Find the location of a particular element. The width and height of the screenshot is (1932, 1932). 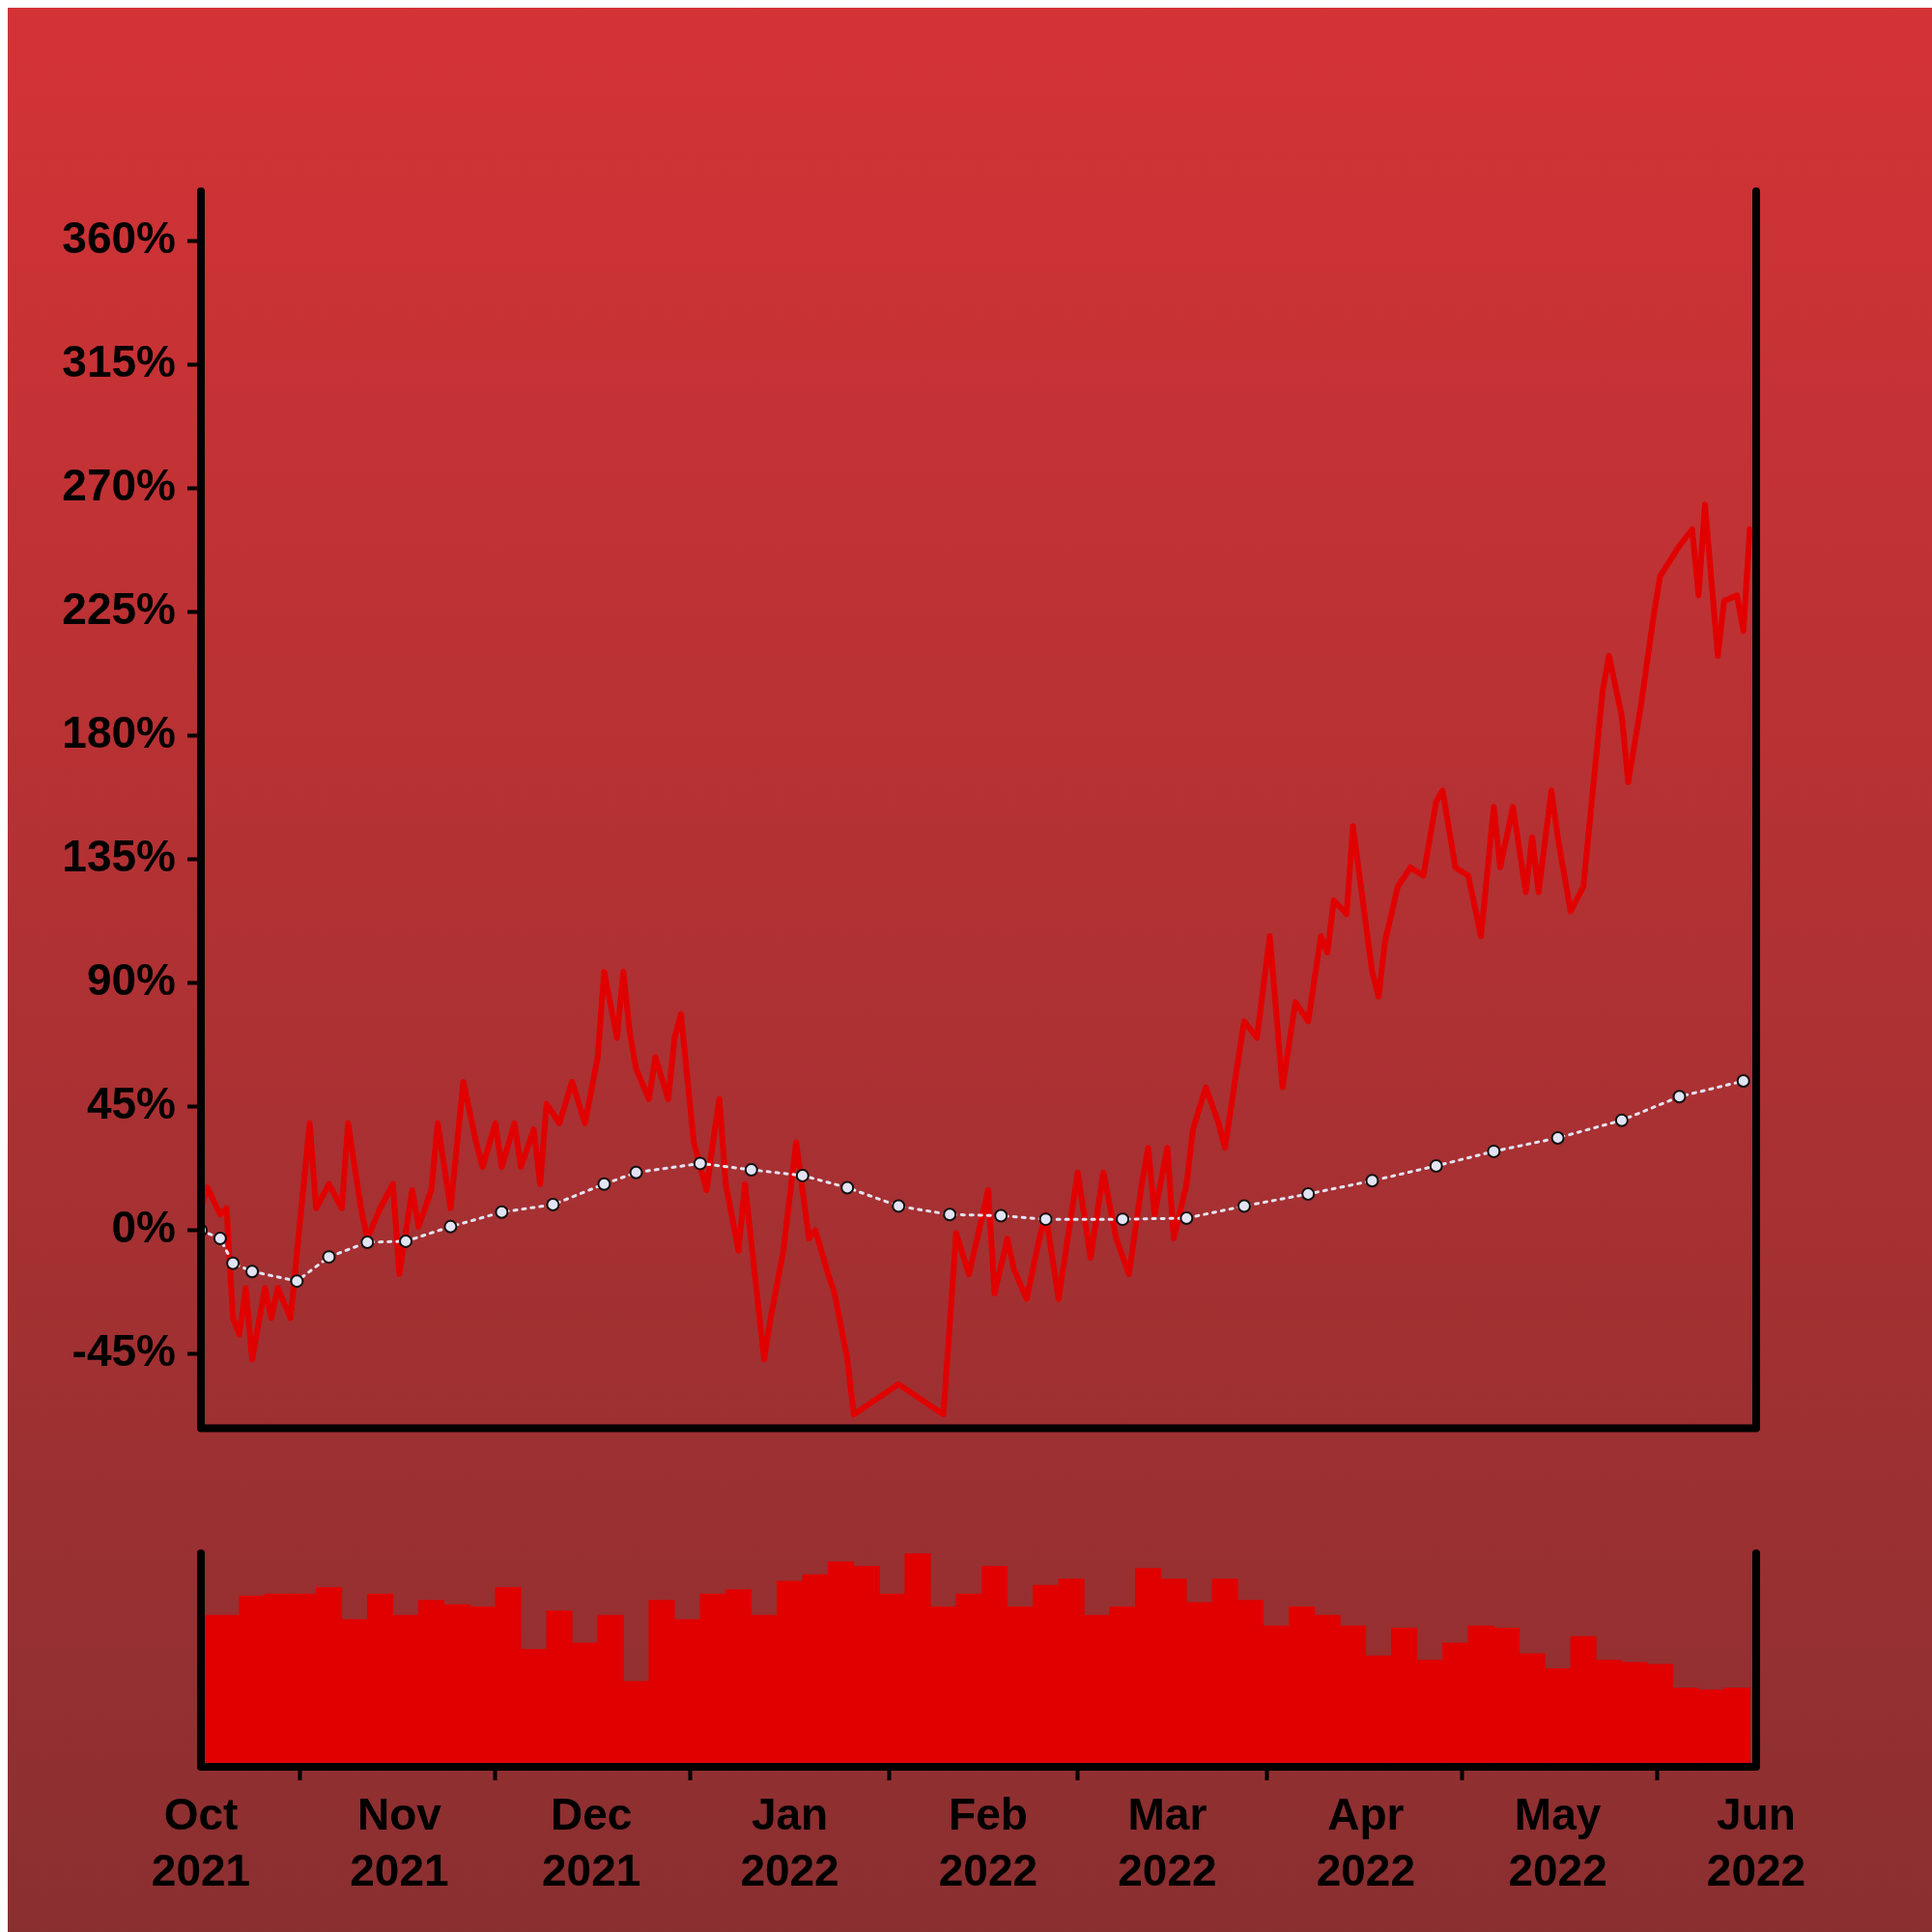

y-tick-label: 0% is located at coordinates (143, 1227).